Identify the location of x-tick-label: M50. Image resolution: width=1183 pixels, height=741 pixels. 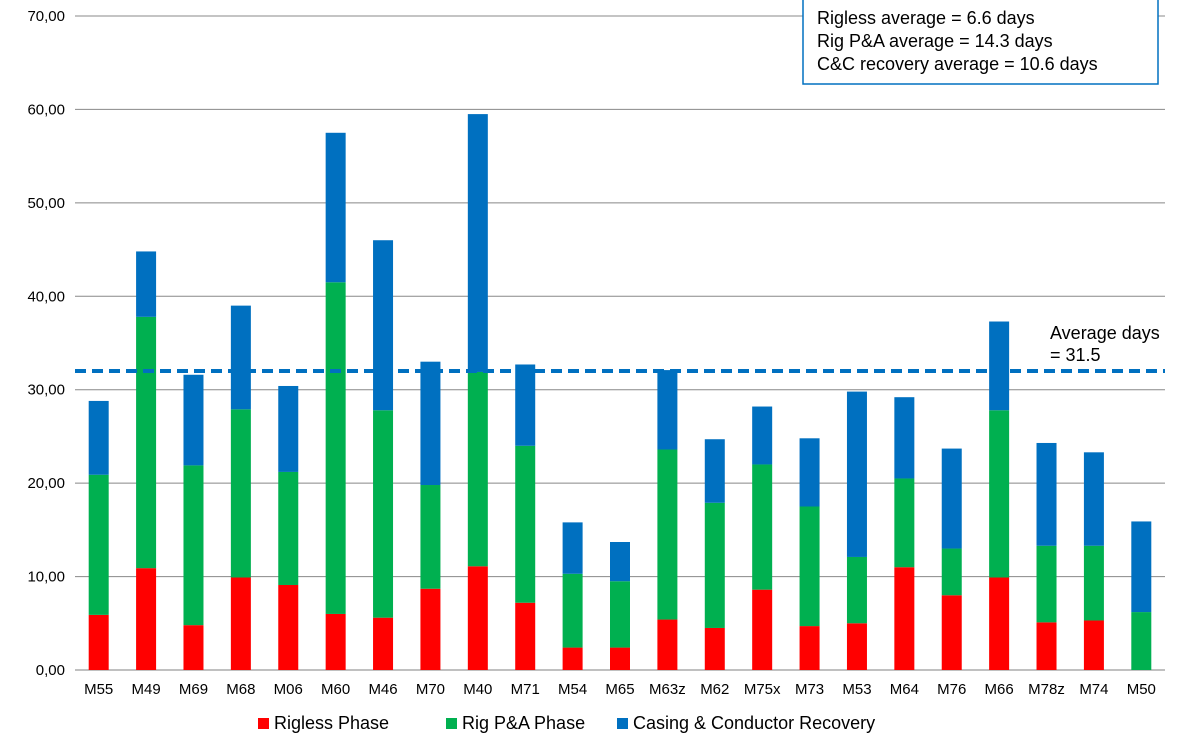
(1141, 689).